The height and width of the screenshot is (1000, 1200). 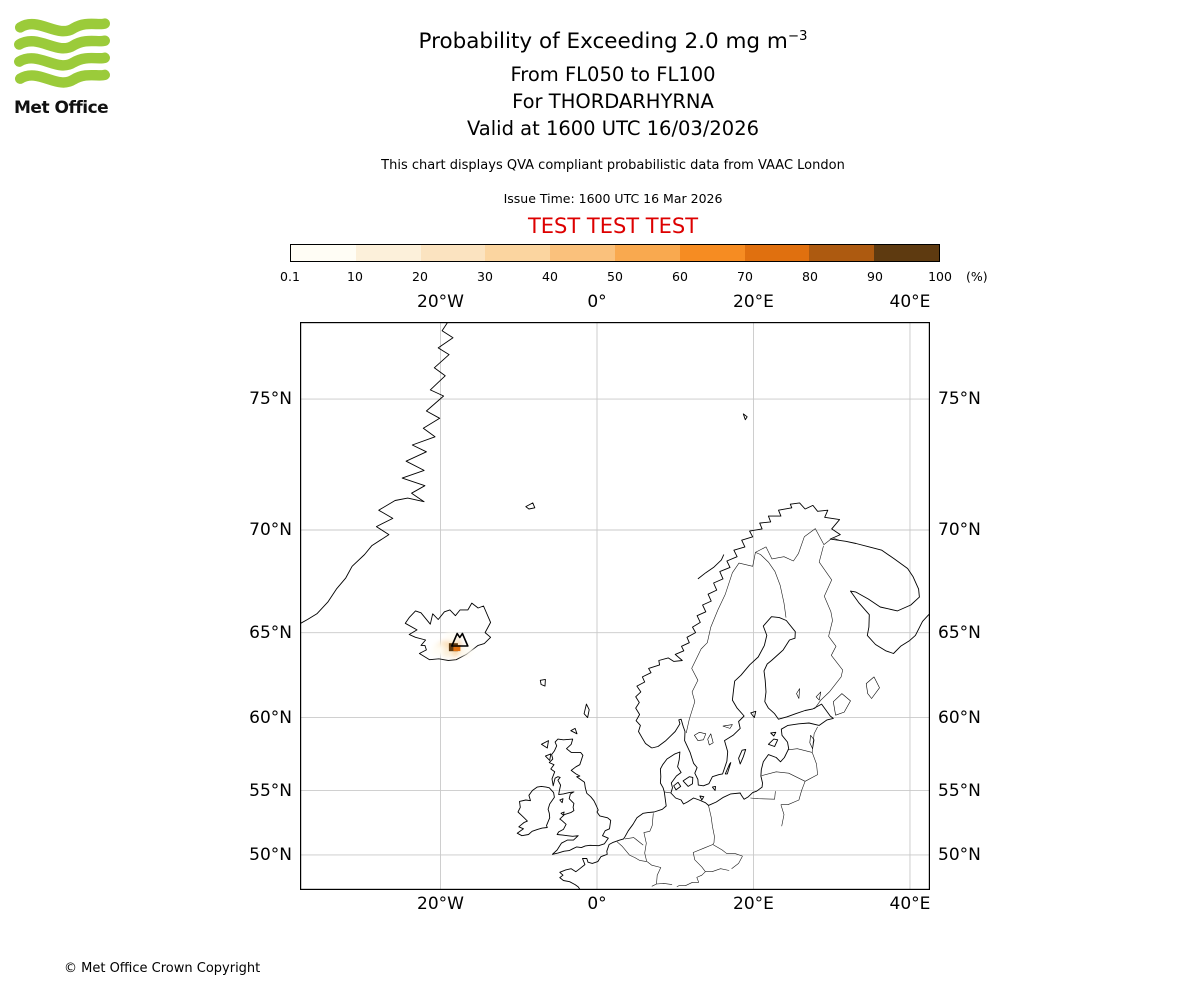 What do you see at coordinates (457, 648) in the screenshot?
I see `probability-cell-core` at bounding box center [457, 648].